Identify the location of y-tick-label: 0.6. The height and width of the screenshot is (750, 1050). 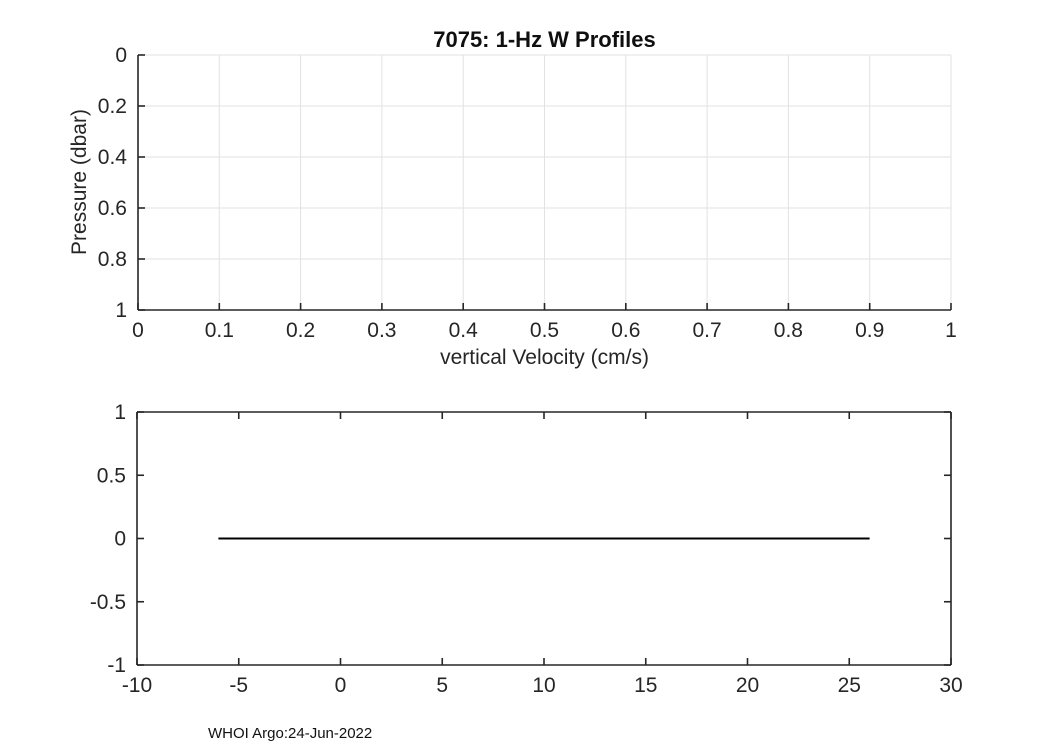
(112, 208).